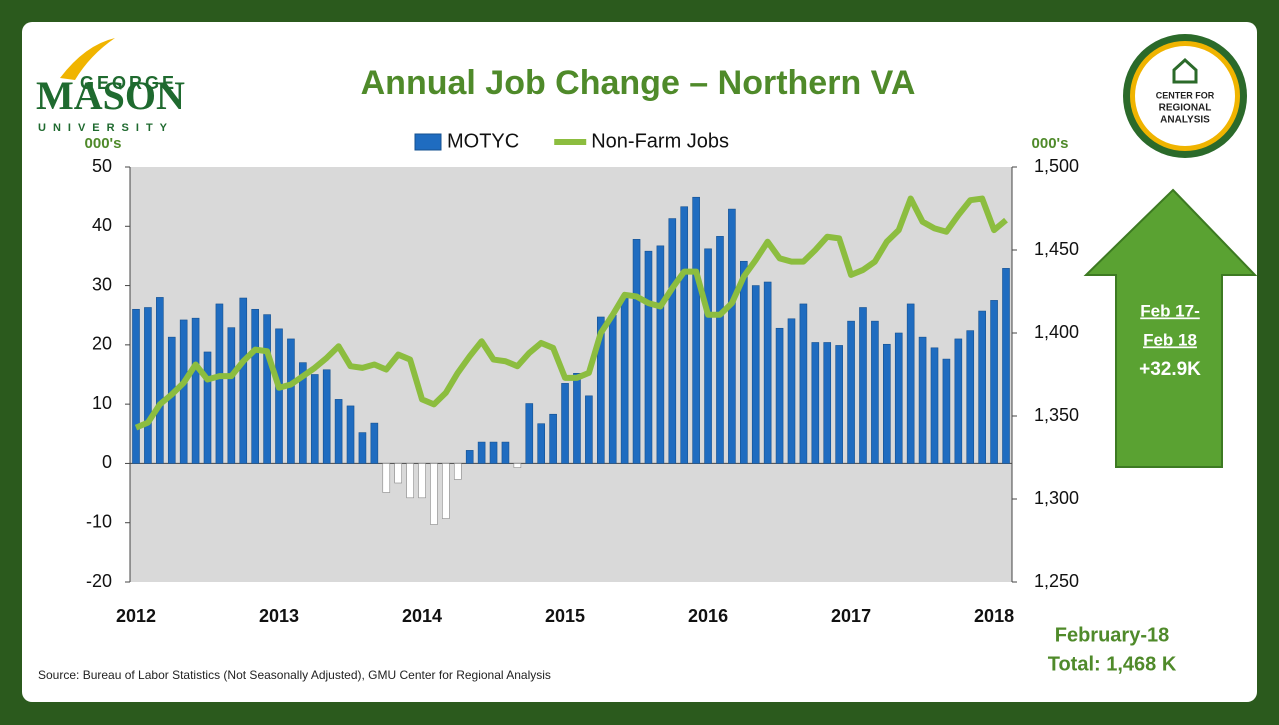 The height and width of the screenshot is (725, 1279). Describe the element at coordinates (128, 83) in the screenshot. I see `logo-text: GEORGE` at that location.